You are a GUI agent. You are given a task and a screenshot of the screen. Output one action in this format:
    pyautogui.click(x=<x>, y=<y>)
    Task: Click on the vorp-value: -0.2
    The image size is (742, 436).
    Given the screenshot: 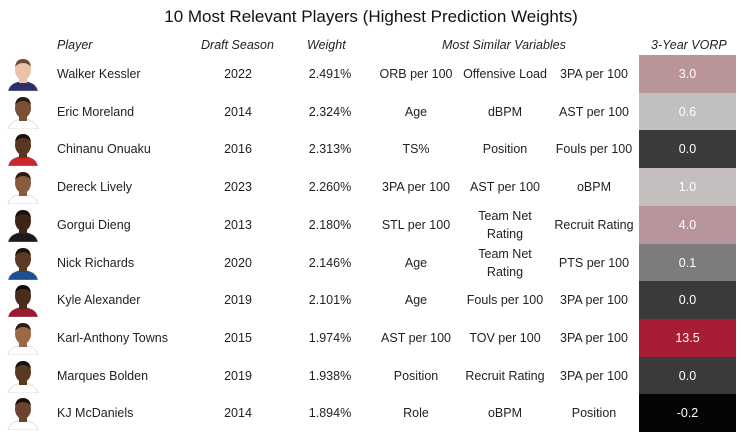 What is the action you would take?
    pyautogui.click(x=687, y=413)
    